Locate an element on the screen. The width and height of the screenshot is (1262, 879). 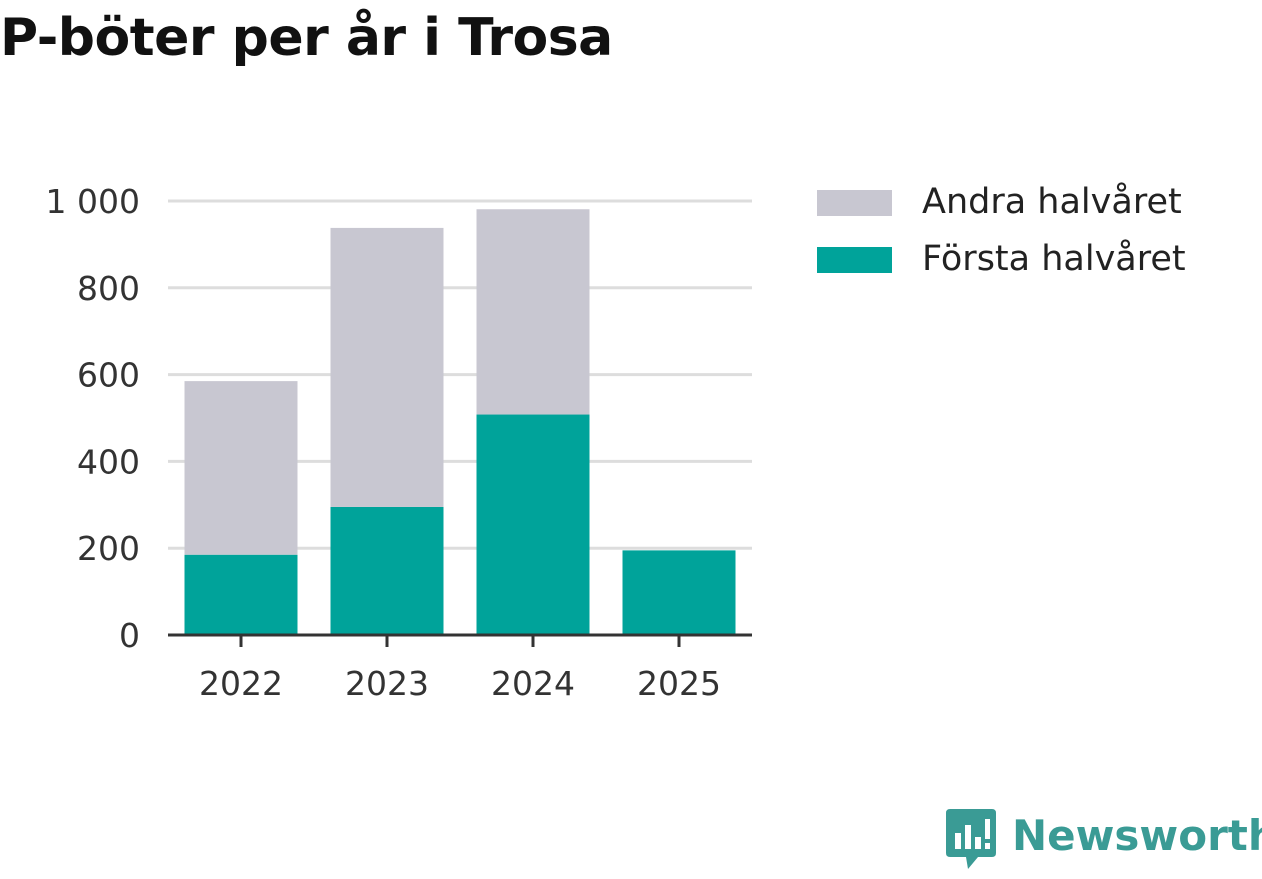
y-tick-label: 0 is located at coordinates (129, 635).